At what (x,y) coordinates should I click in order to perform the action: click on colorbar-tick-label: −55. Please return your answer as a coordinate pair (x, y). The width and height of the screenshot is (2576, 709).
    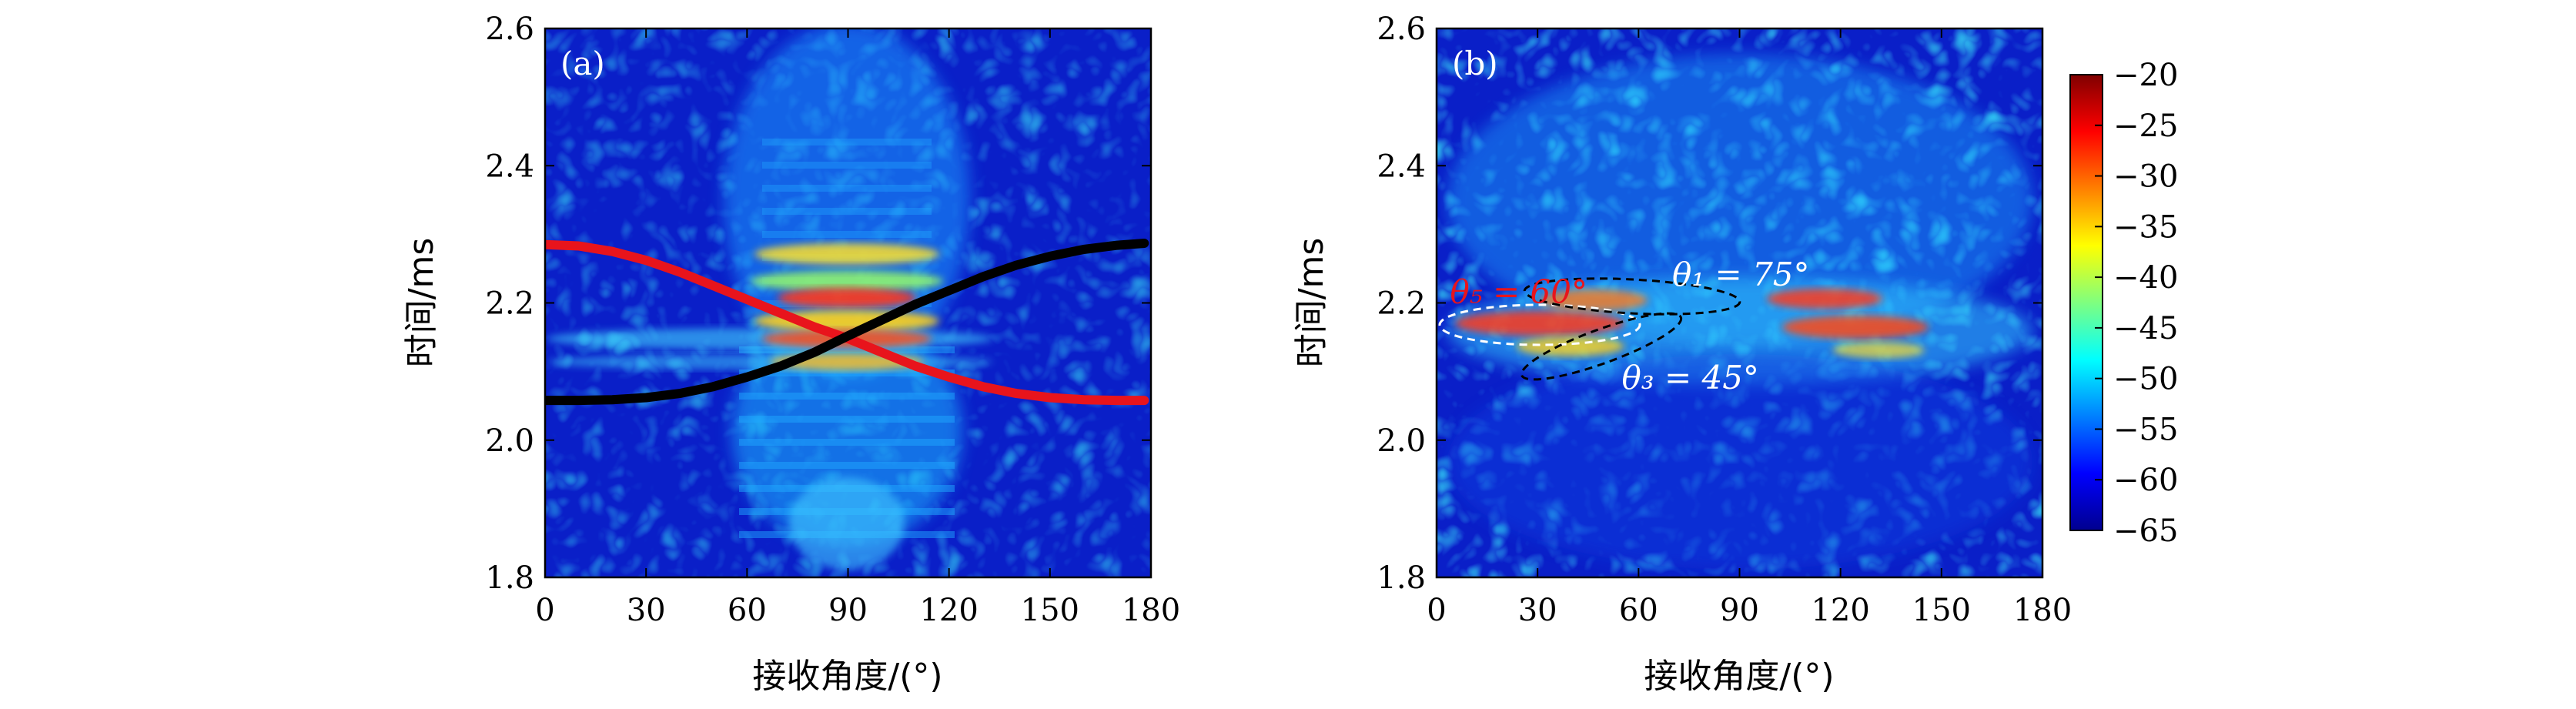
    Looking at the image, I should click on (2146, 429).